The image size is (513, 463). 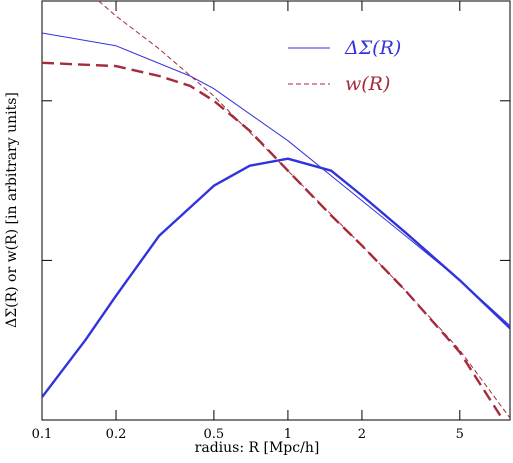 I want to click on legend-label: w(R), so click(x=367, y=84).